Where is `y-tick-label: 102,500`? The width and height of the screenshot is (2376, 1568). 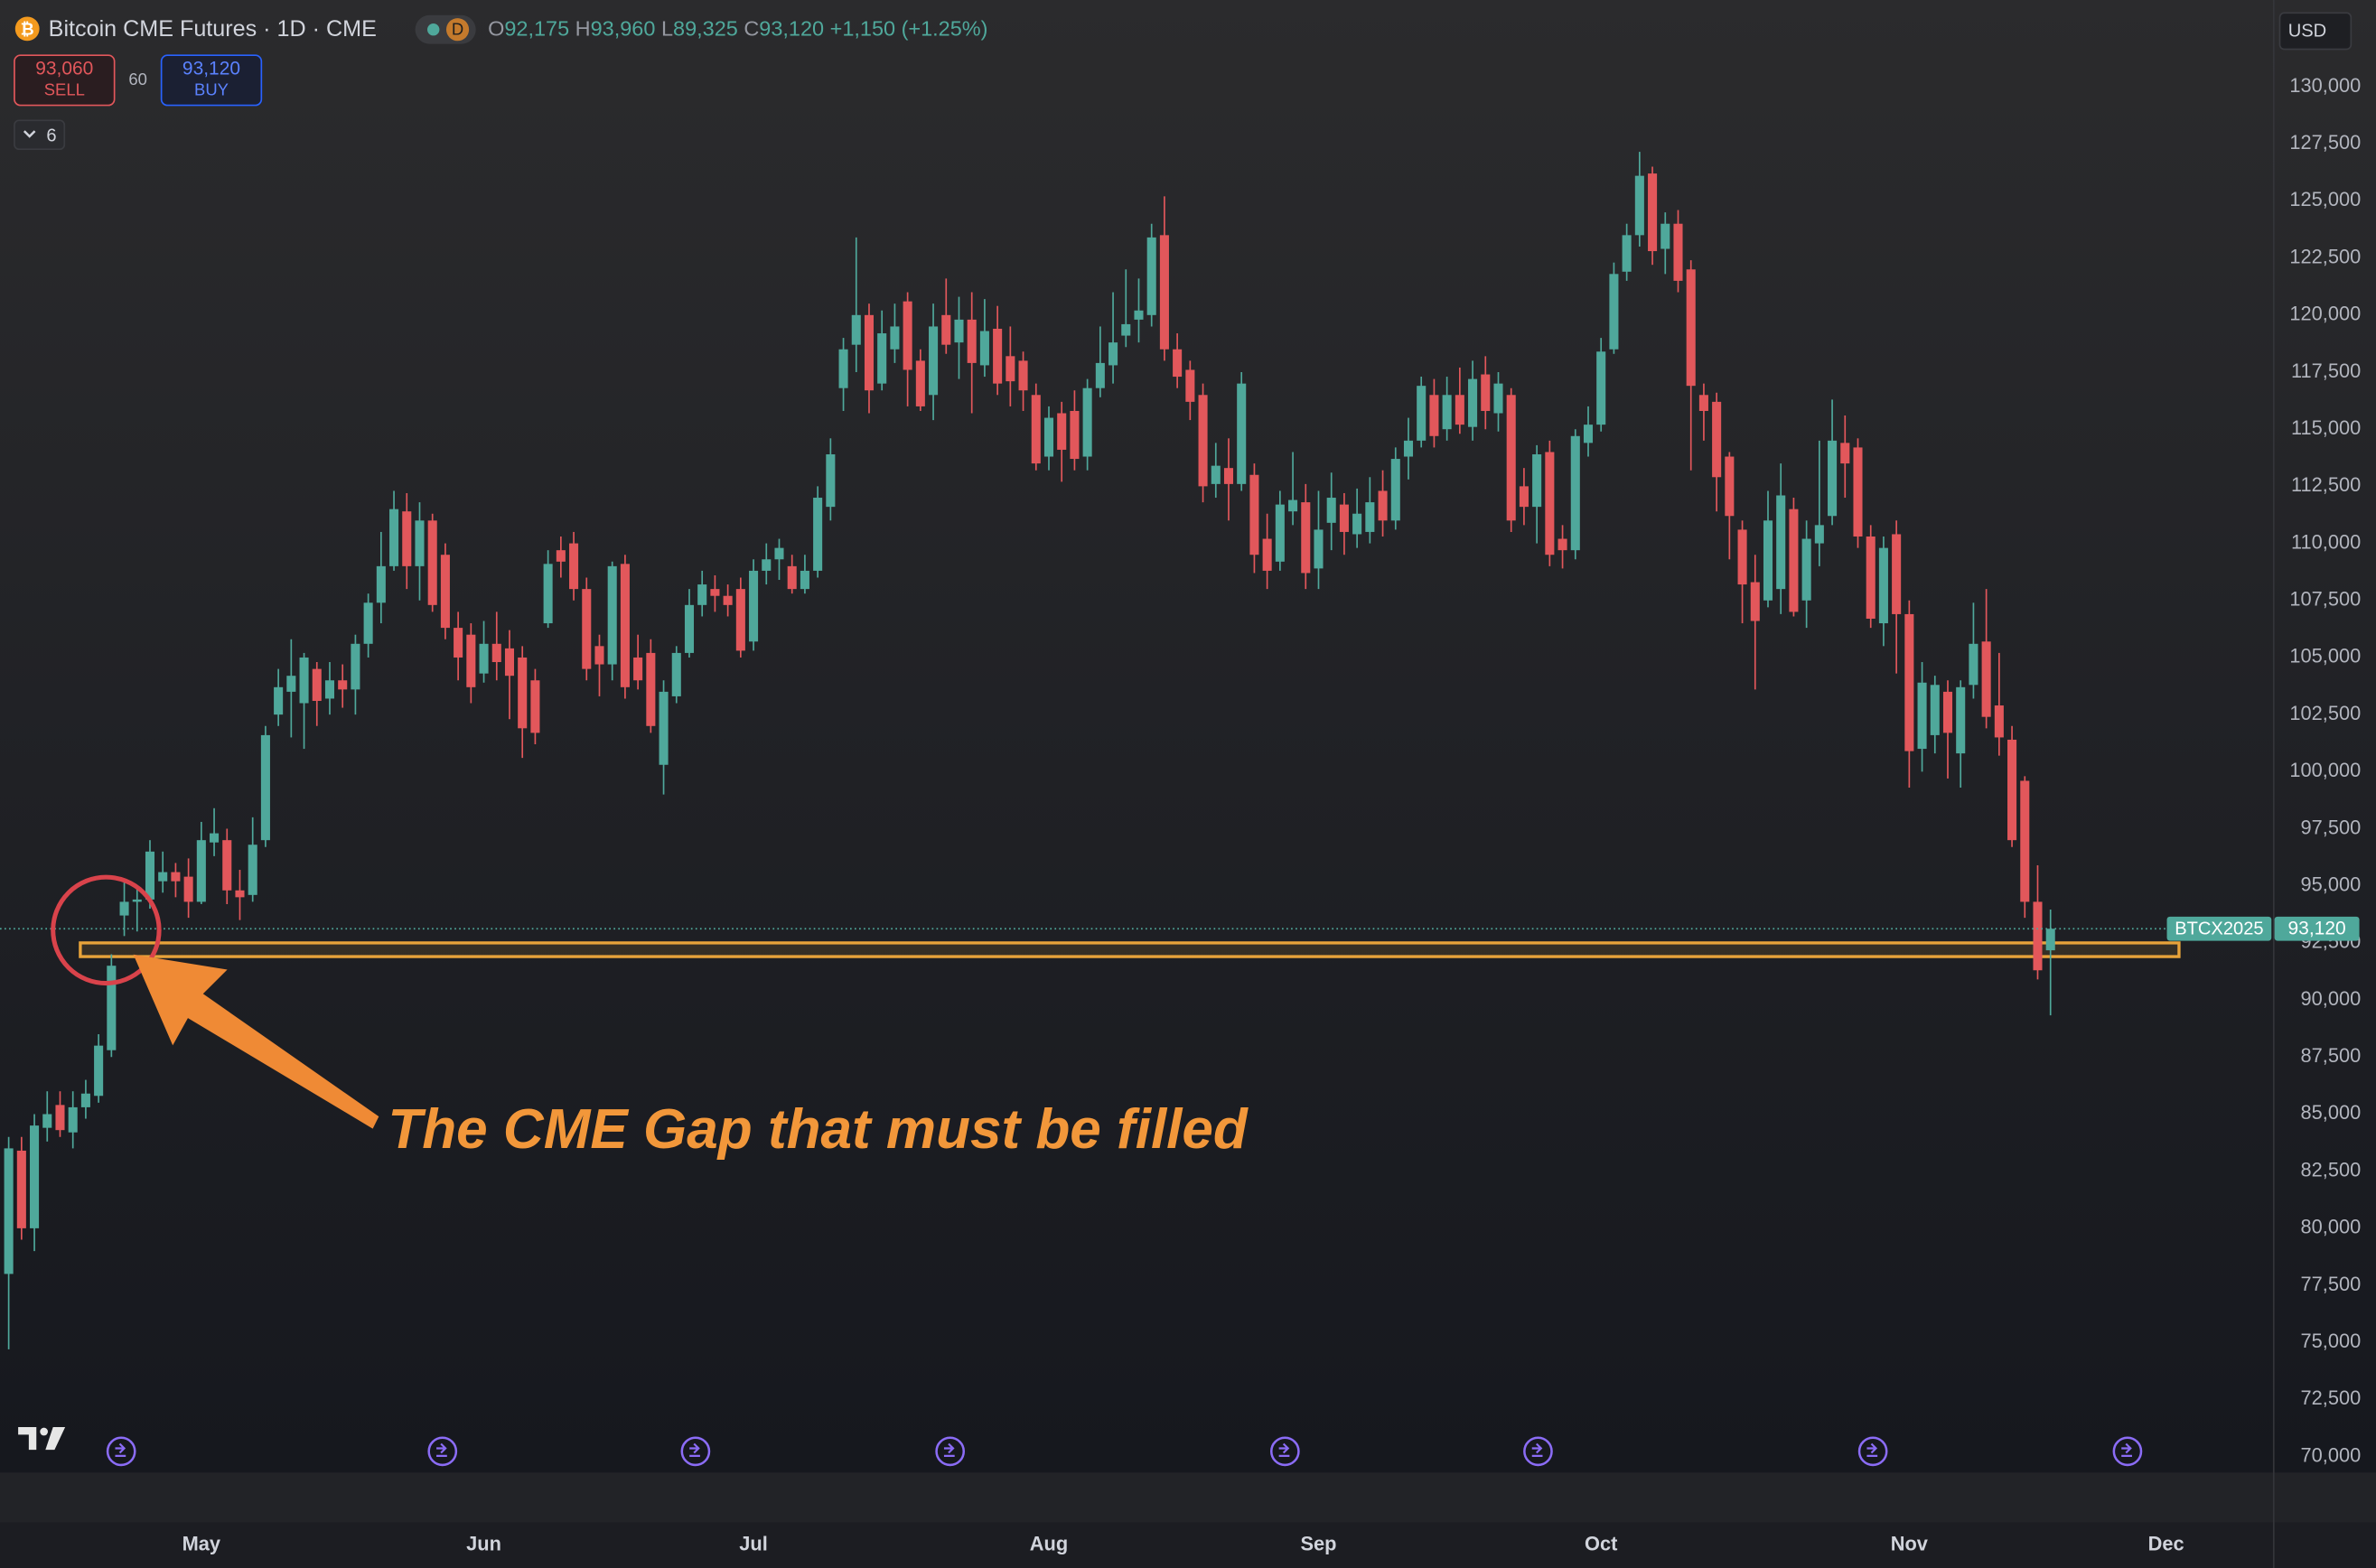 y-tick-label: 102,500 is located at coordinates (2325, 713).